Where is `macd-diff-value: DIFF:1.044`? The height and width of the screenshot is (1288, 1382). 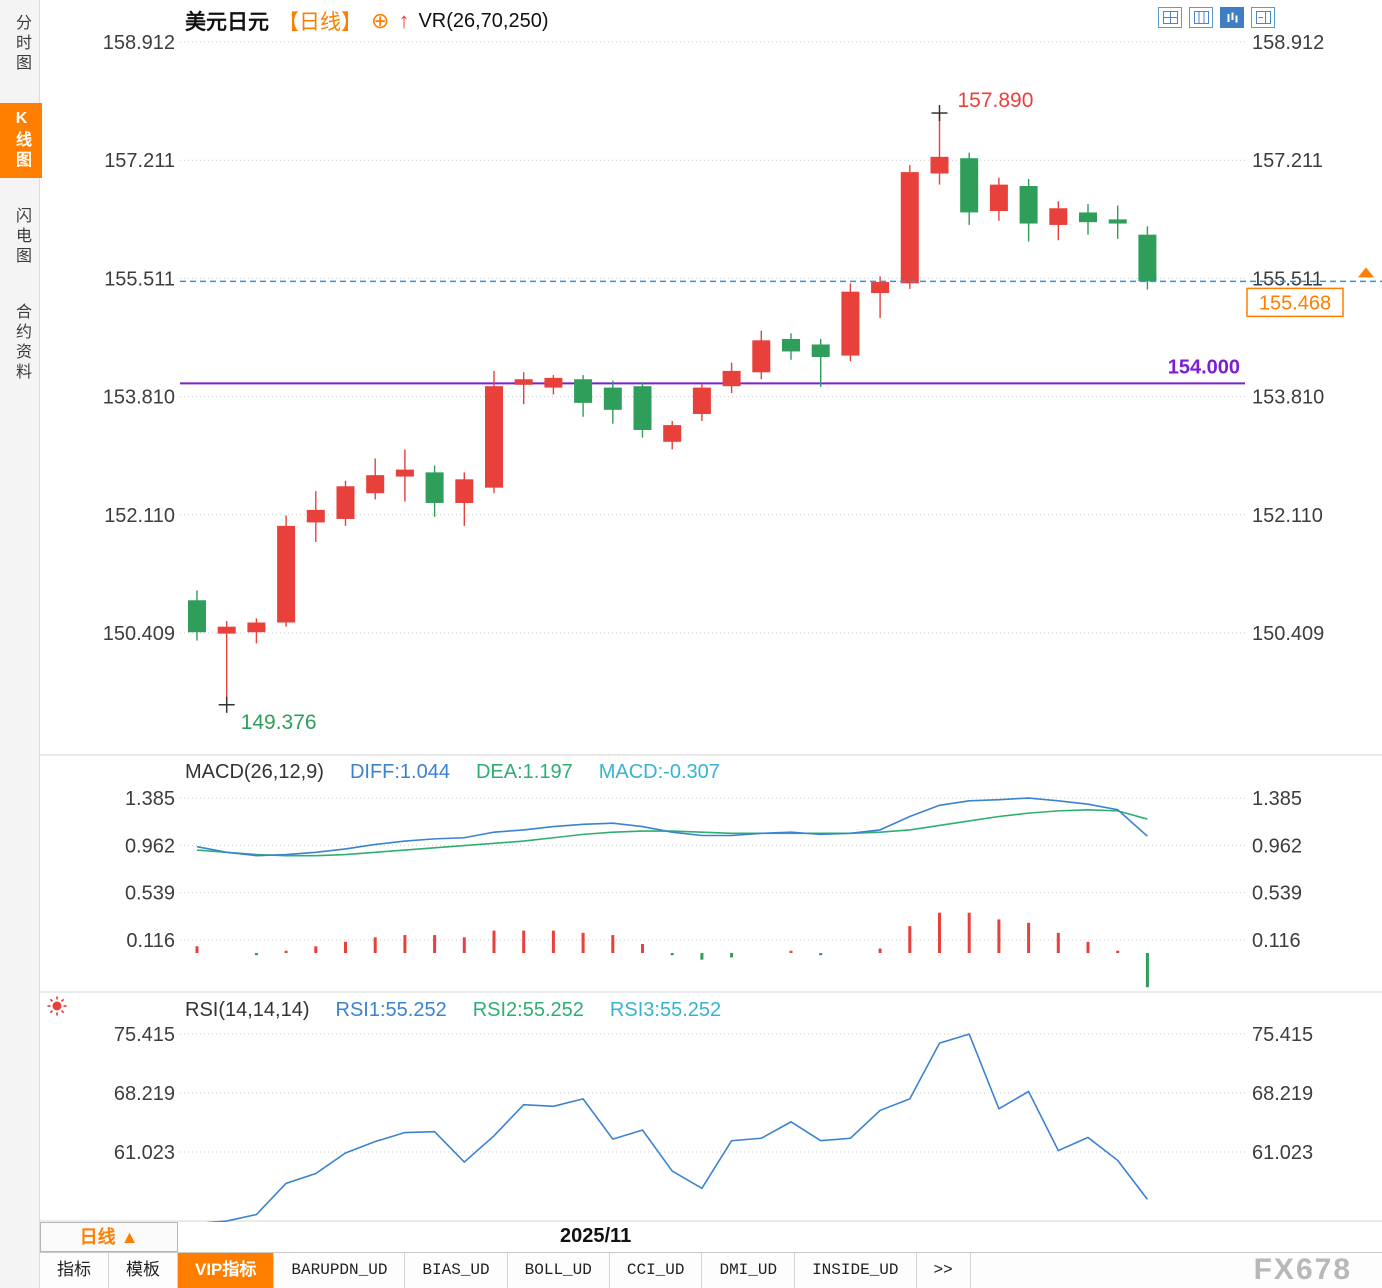 macd-diff-value: DIFF:1.044 is located at coordinates (399, 772).